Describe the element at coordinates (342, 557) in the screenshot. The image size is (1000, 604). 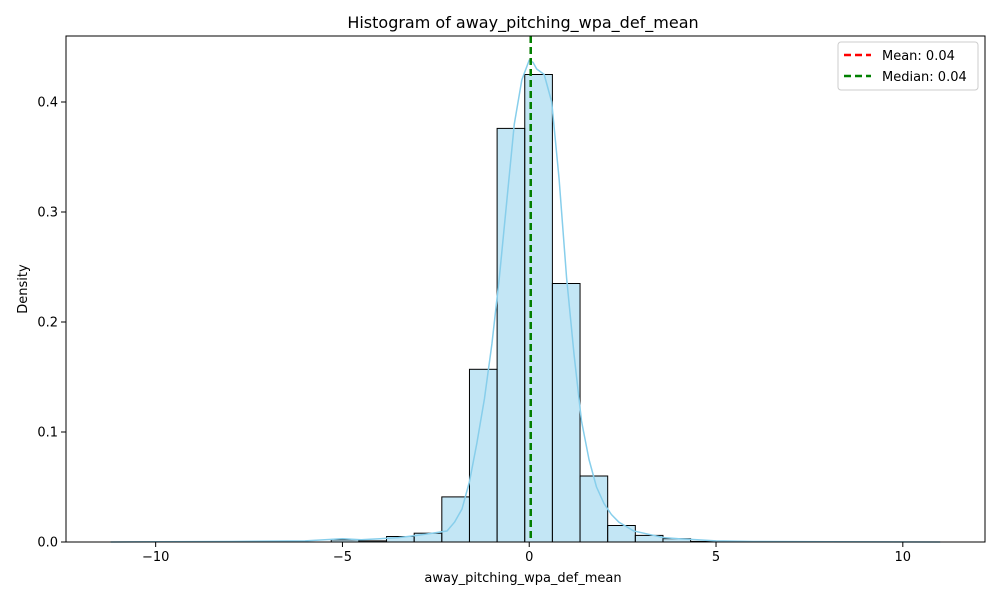
I see `x-tick-label: −5` at that location.